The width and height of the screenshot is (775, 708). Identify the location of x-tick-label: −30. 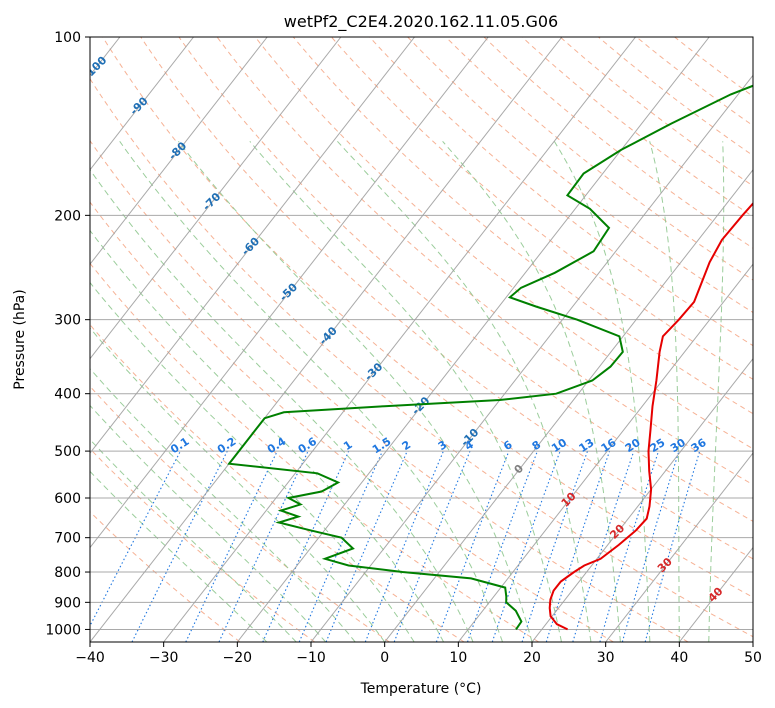
(164, 658).